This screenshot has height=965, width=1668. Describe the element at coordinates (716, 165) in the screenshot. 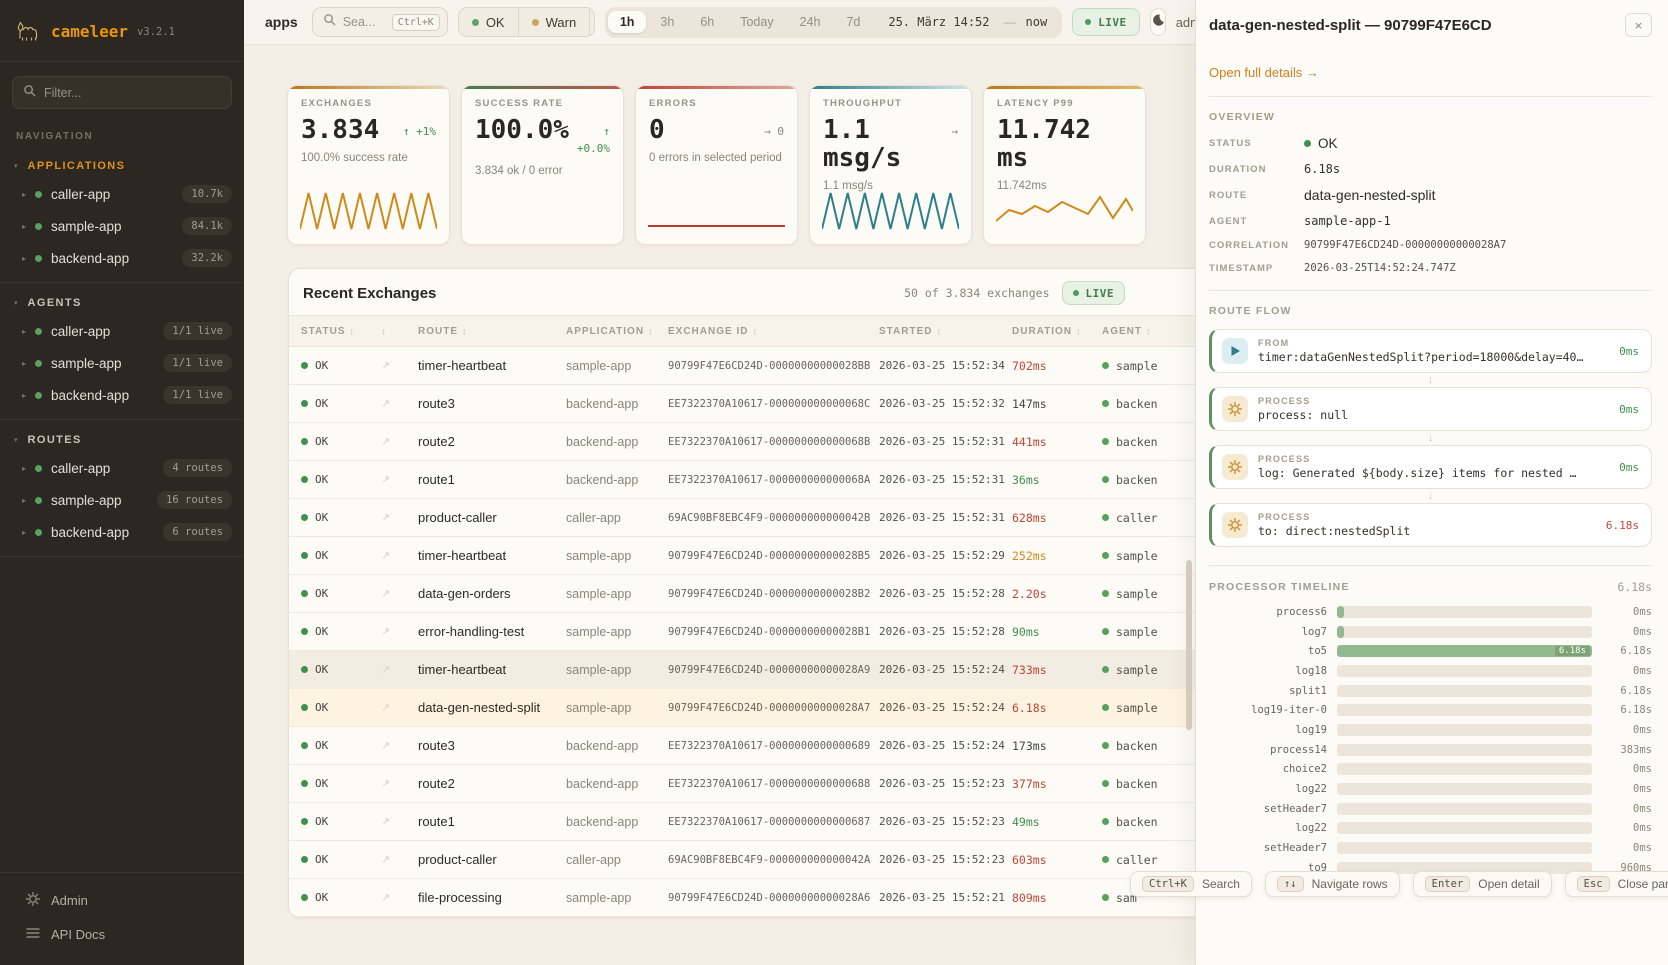

I see `stat-card-errors: ERRORS 0 → 0 0 errors in selected period` at that location.